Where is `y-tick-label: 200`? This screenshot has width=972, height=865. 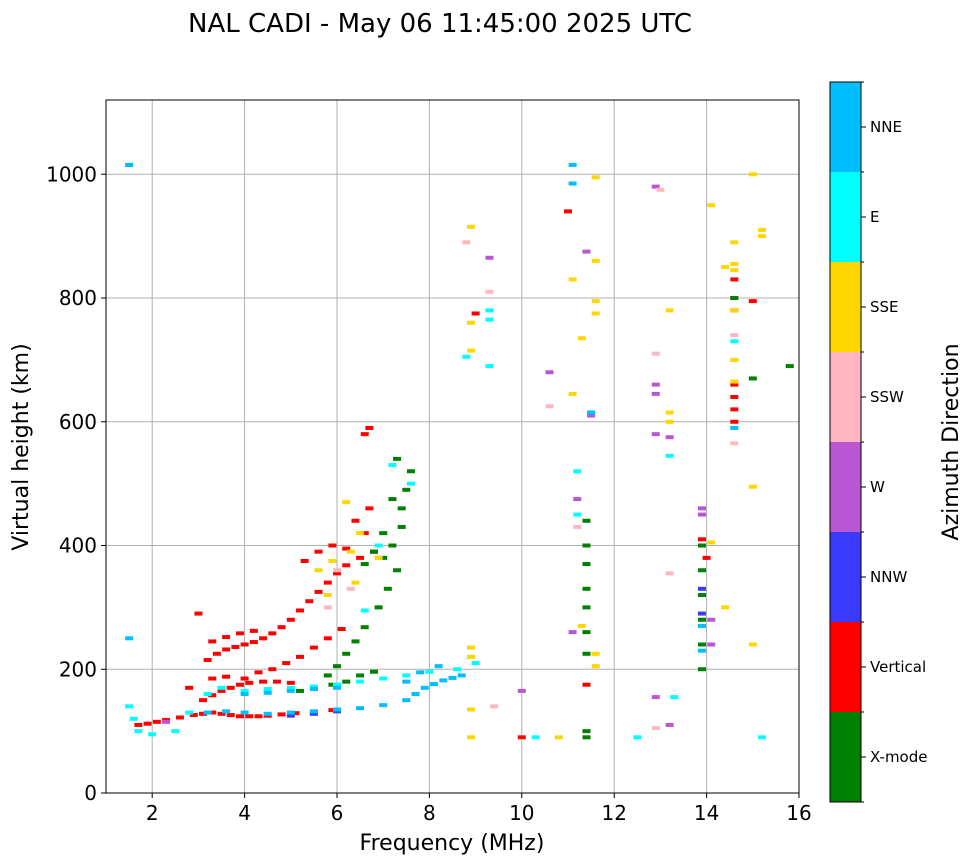 y-tick-label: 200 is located at coordinates (78, 669).